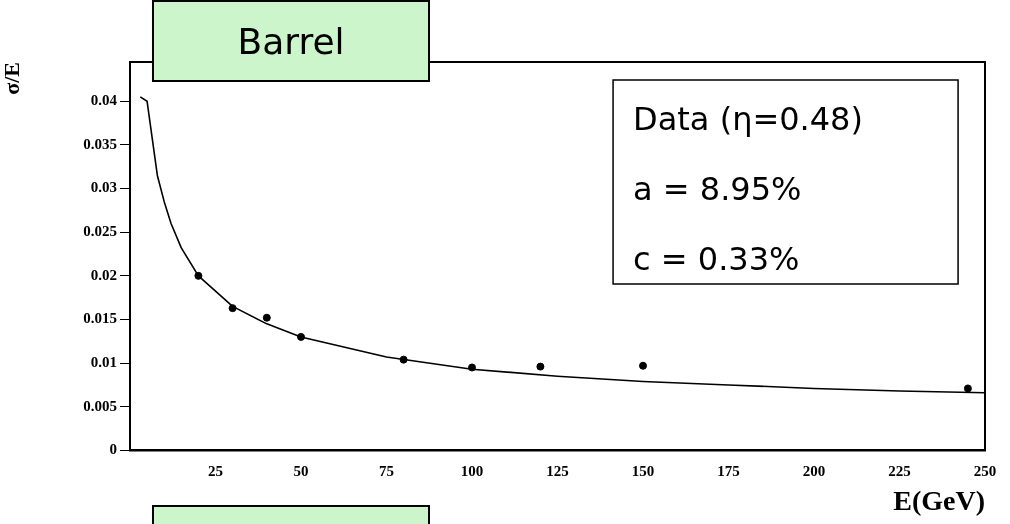 This screenshot has width=1010, height=524. What do you see at coordinates (939, 501) in the screenshot?
I see `x-axis-title: E(GeV)` at bounding box center [939, 501].